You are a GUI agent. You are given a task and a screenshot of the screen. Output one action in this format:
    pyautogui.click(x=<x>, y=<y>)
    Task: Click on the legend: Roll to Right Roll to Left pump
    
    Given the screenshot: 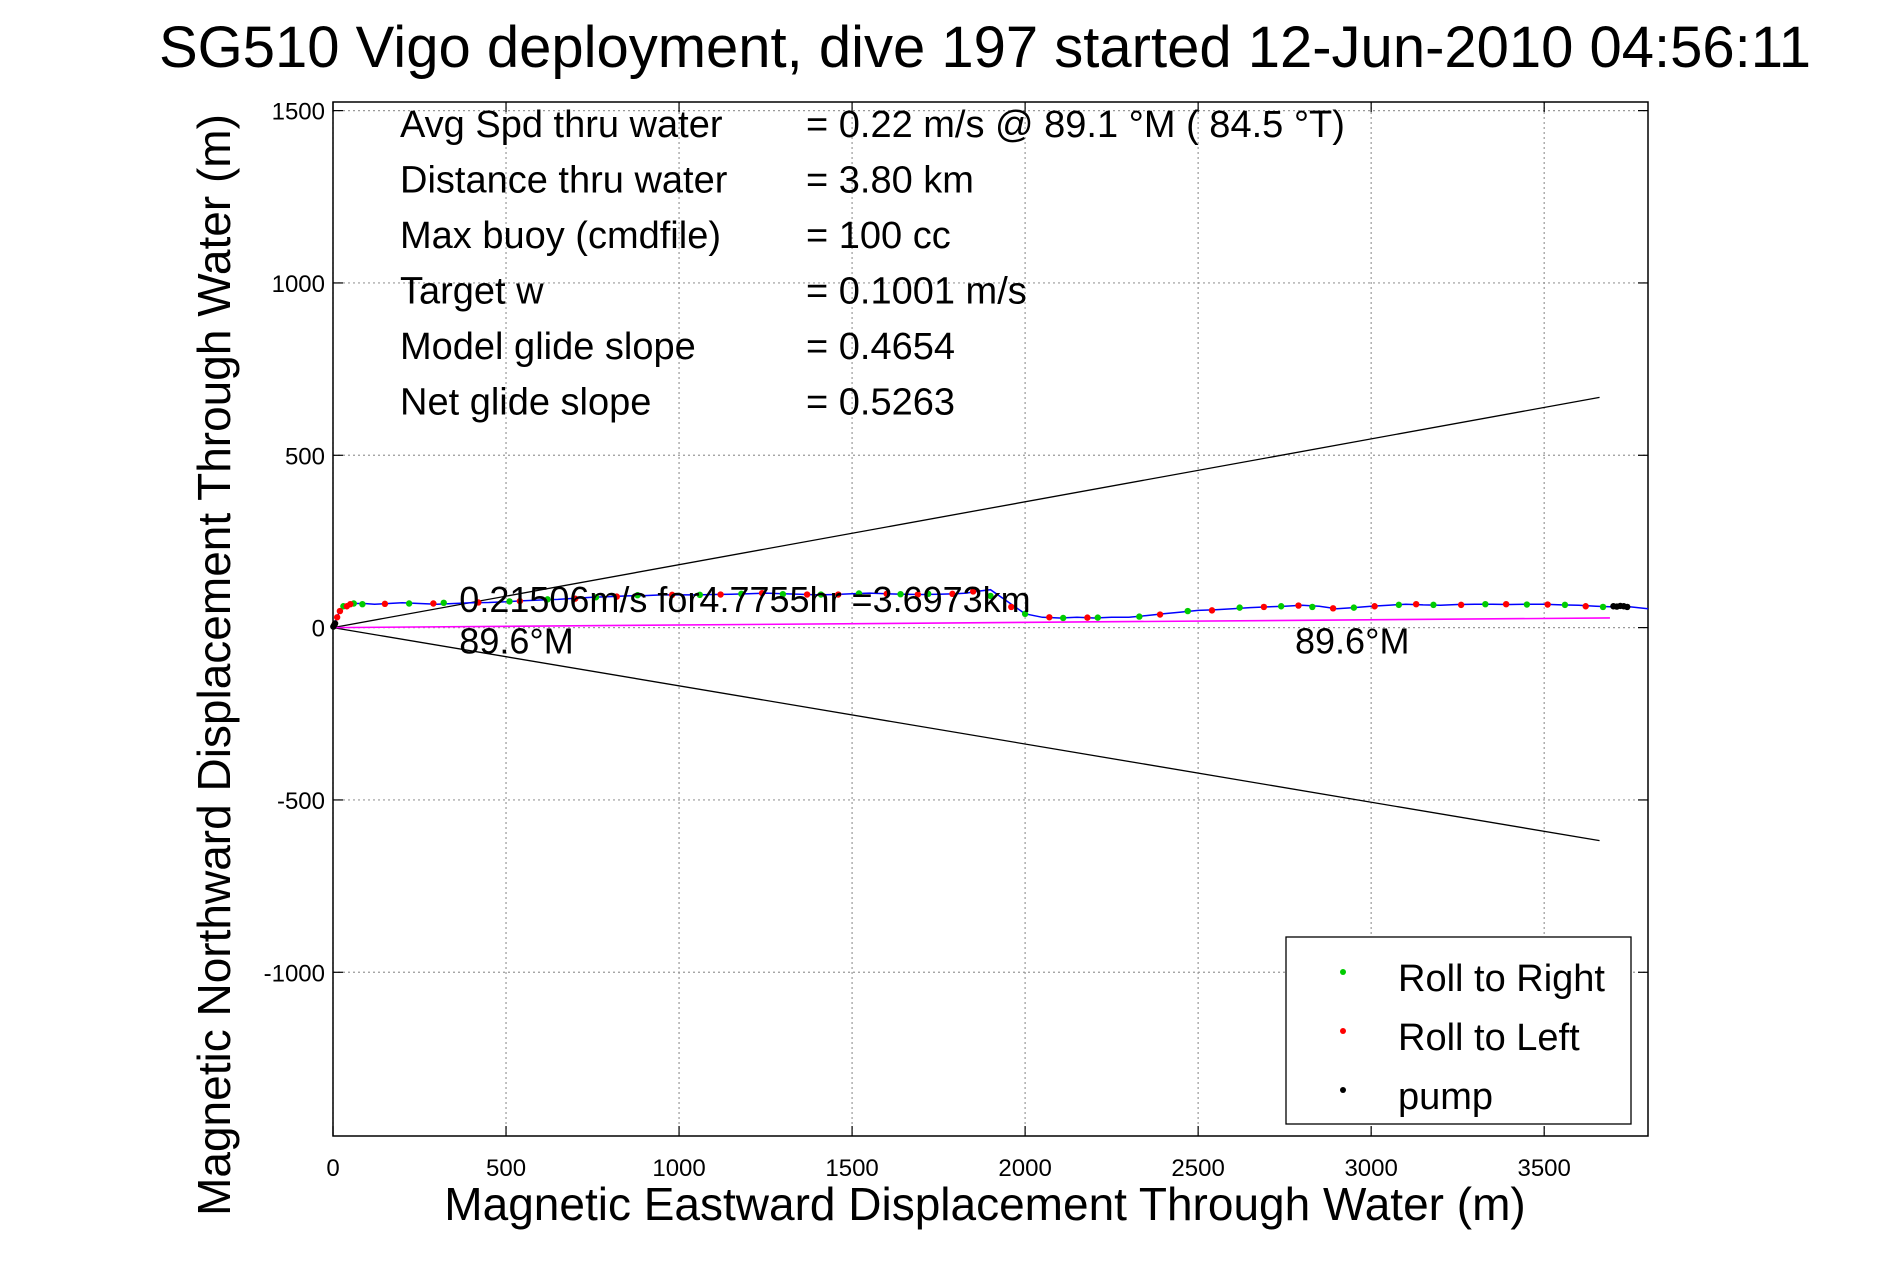 What is the action you would take?
    pyautogui.click(x=1458, y=1030)
    